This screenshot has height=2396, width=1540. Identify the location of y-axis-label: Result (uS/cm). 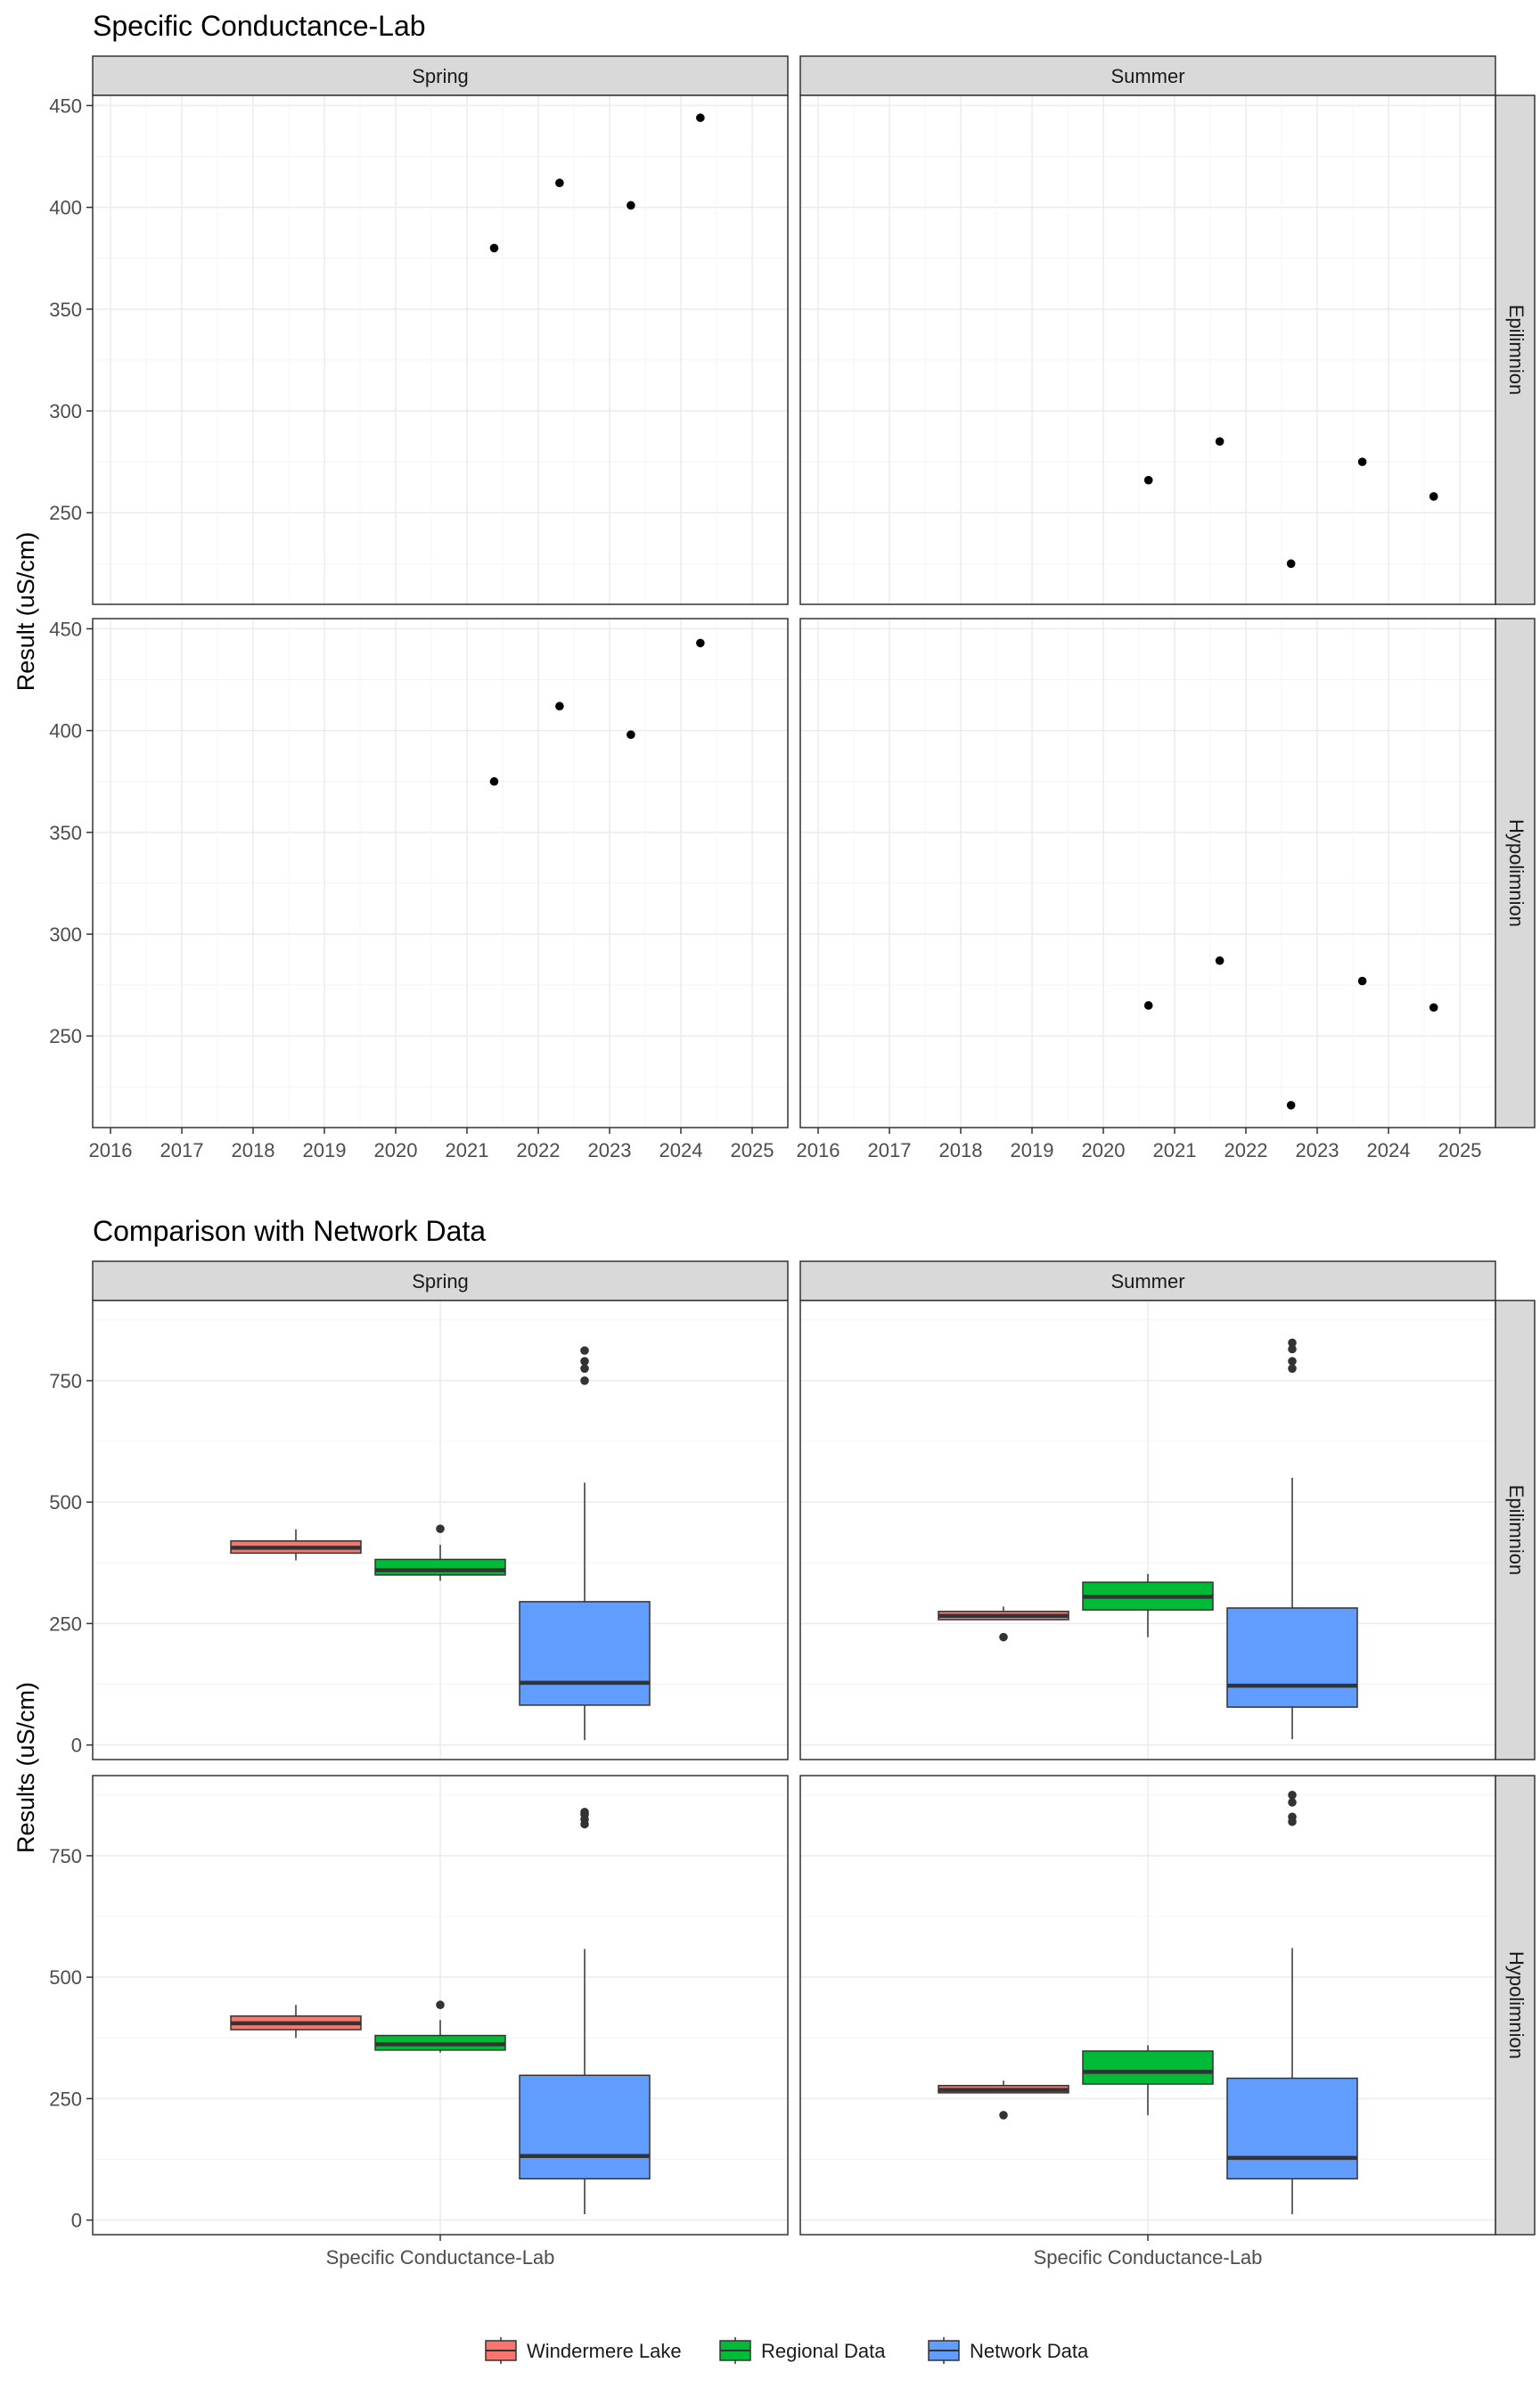
(25, 612).